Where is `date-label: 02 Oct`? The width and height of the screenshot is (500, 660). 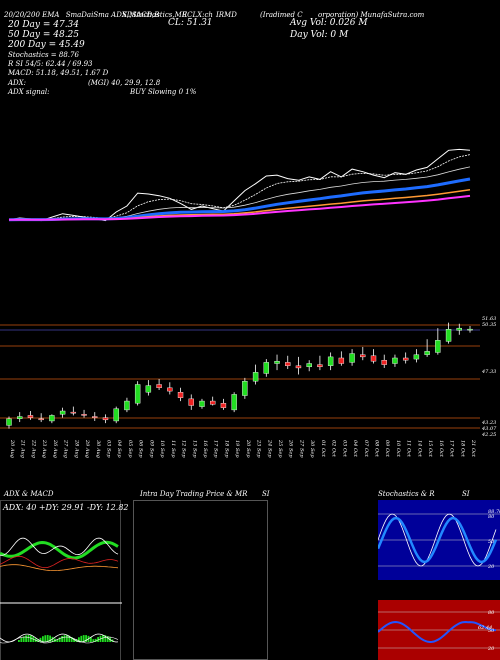
date-label: 02 Oct is located at coordinates (334, 449).